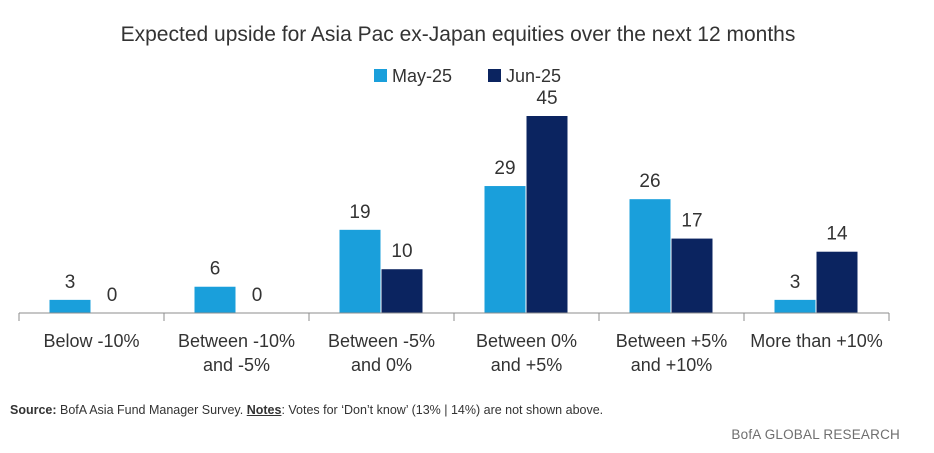 This screenshot has width=934, height=453. I want to click on value-label-jun-25-1: 0, so click(257, 295).